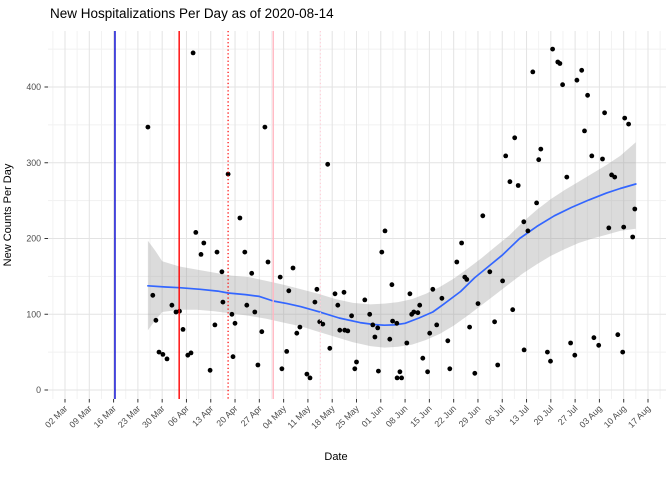  What do you see at coordinates (105, 416) in the screenshot?
I see `svg-text: 16 Mar` at bounding box center [105, 416].